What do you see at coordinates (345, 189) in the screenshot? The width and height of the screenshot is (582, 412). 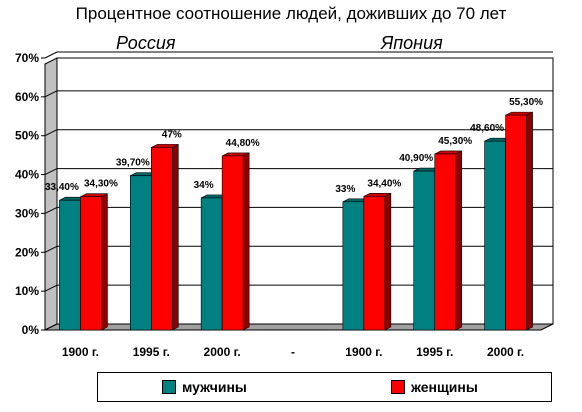 I see `data-label: 33%` at bounding box center [345, 189].